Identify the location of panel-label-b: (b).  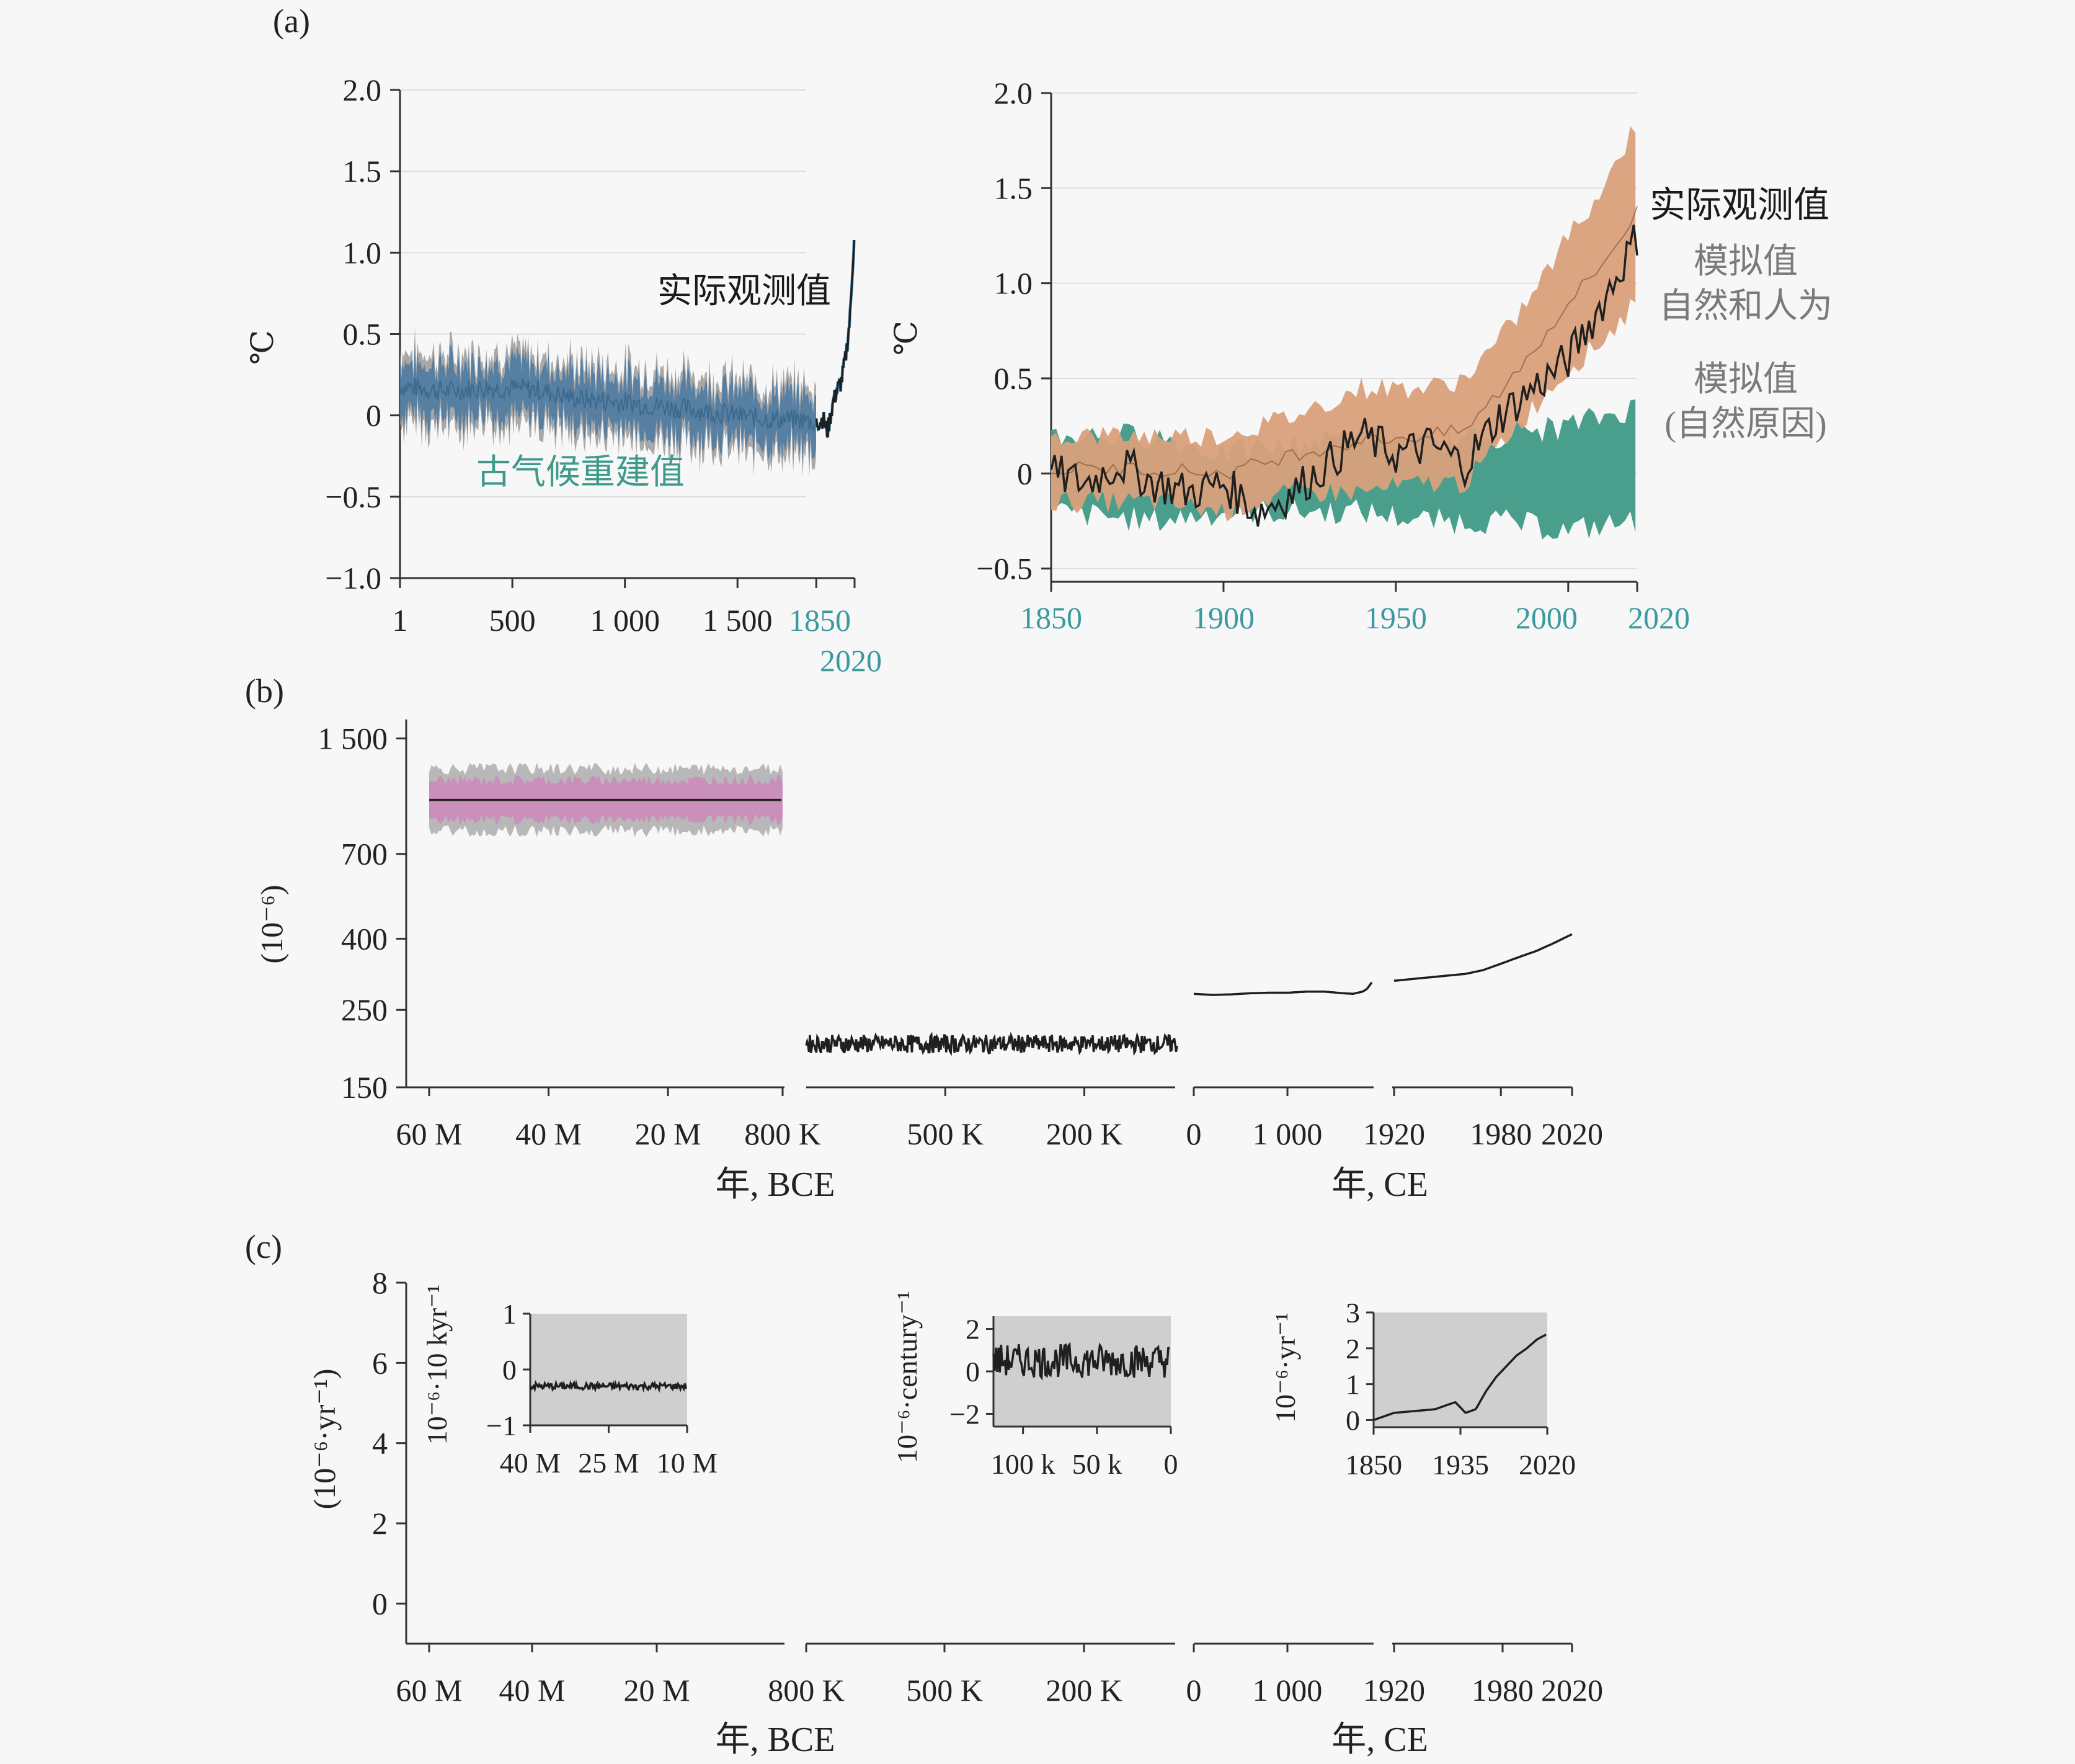
(264, 691).